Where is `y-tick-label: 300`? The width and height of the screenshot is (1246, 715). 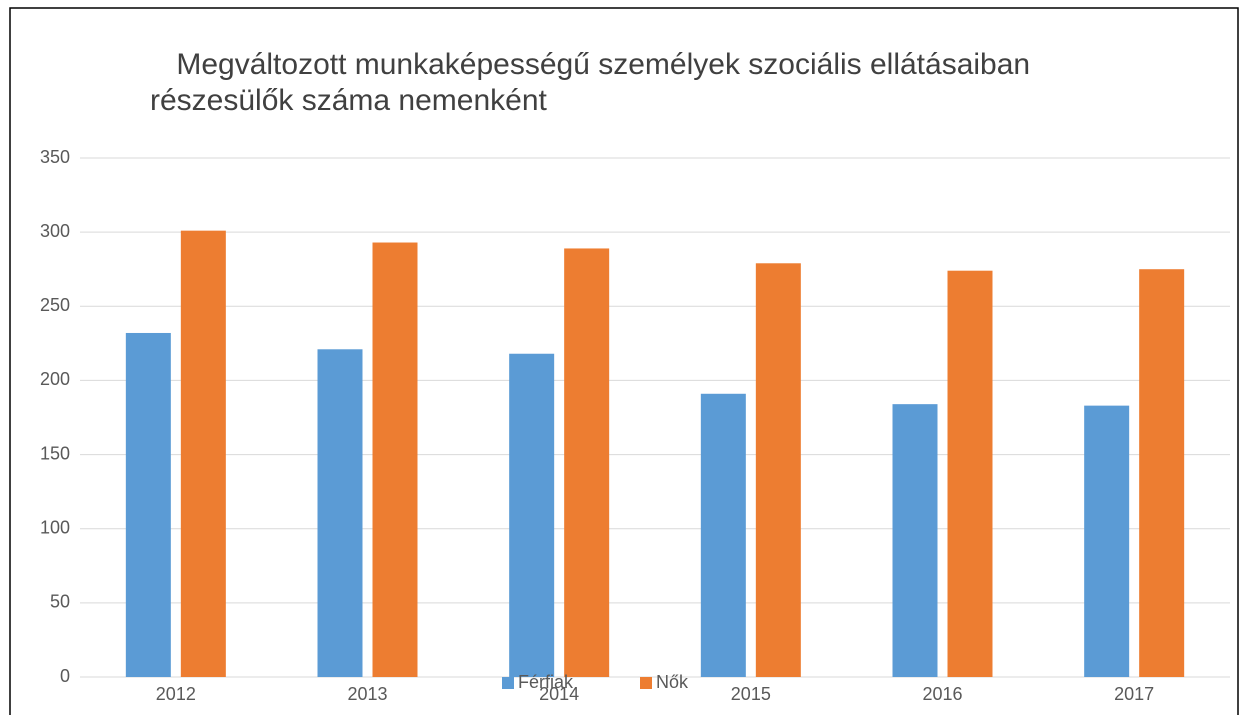 y-tick-label: 300 is located at coordinates (55, 231).